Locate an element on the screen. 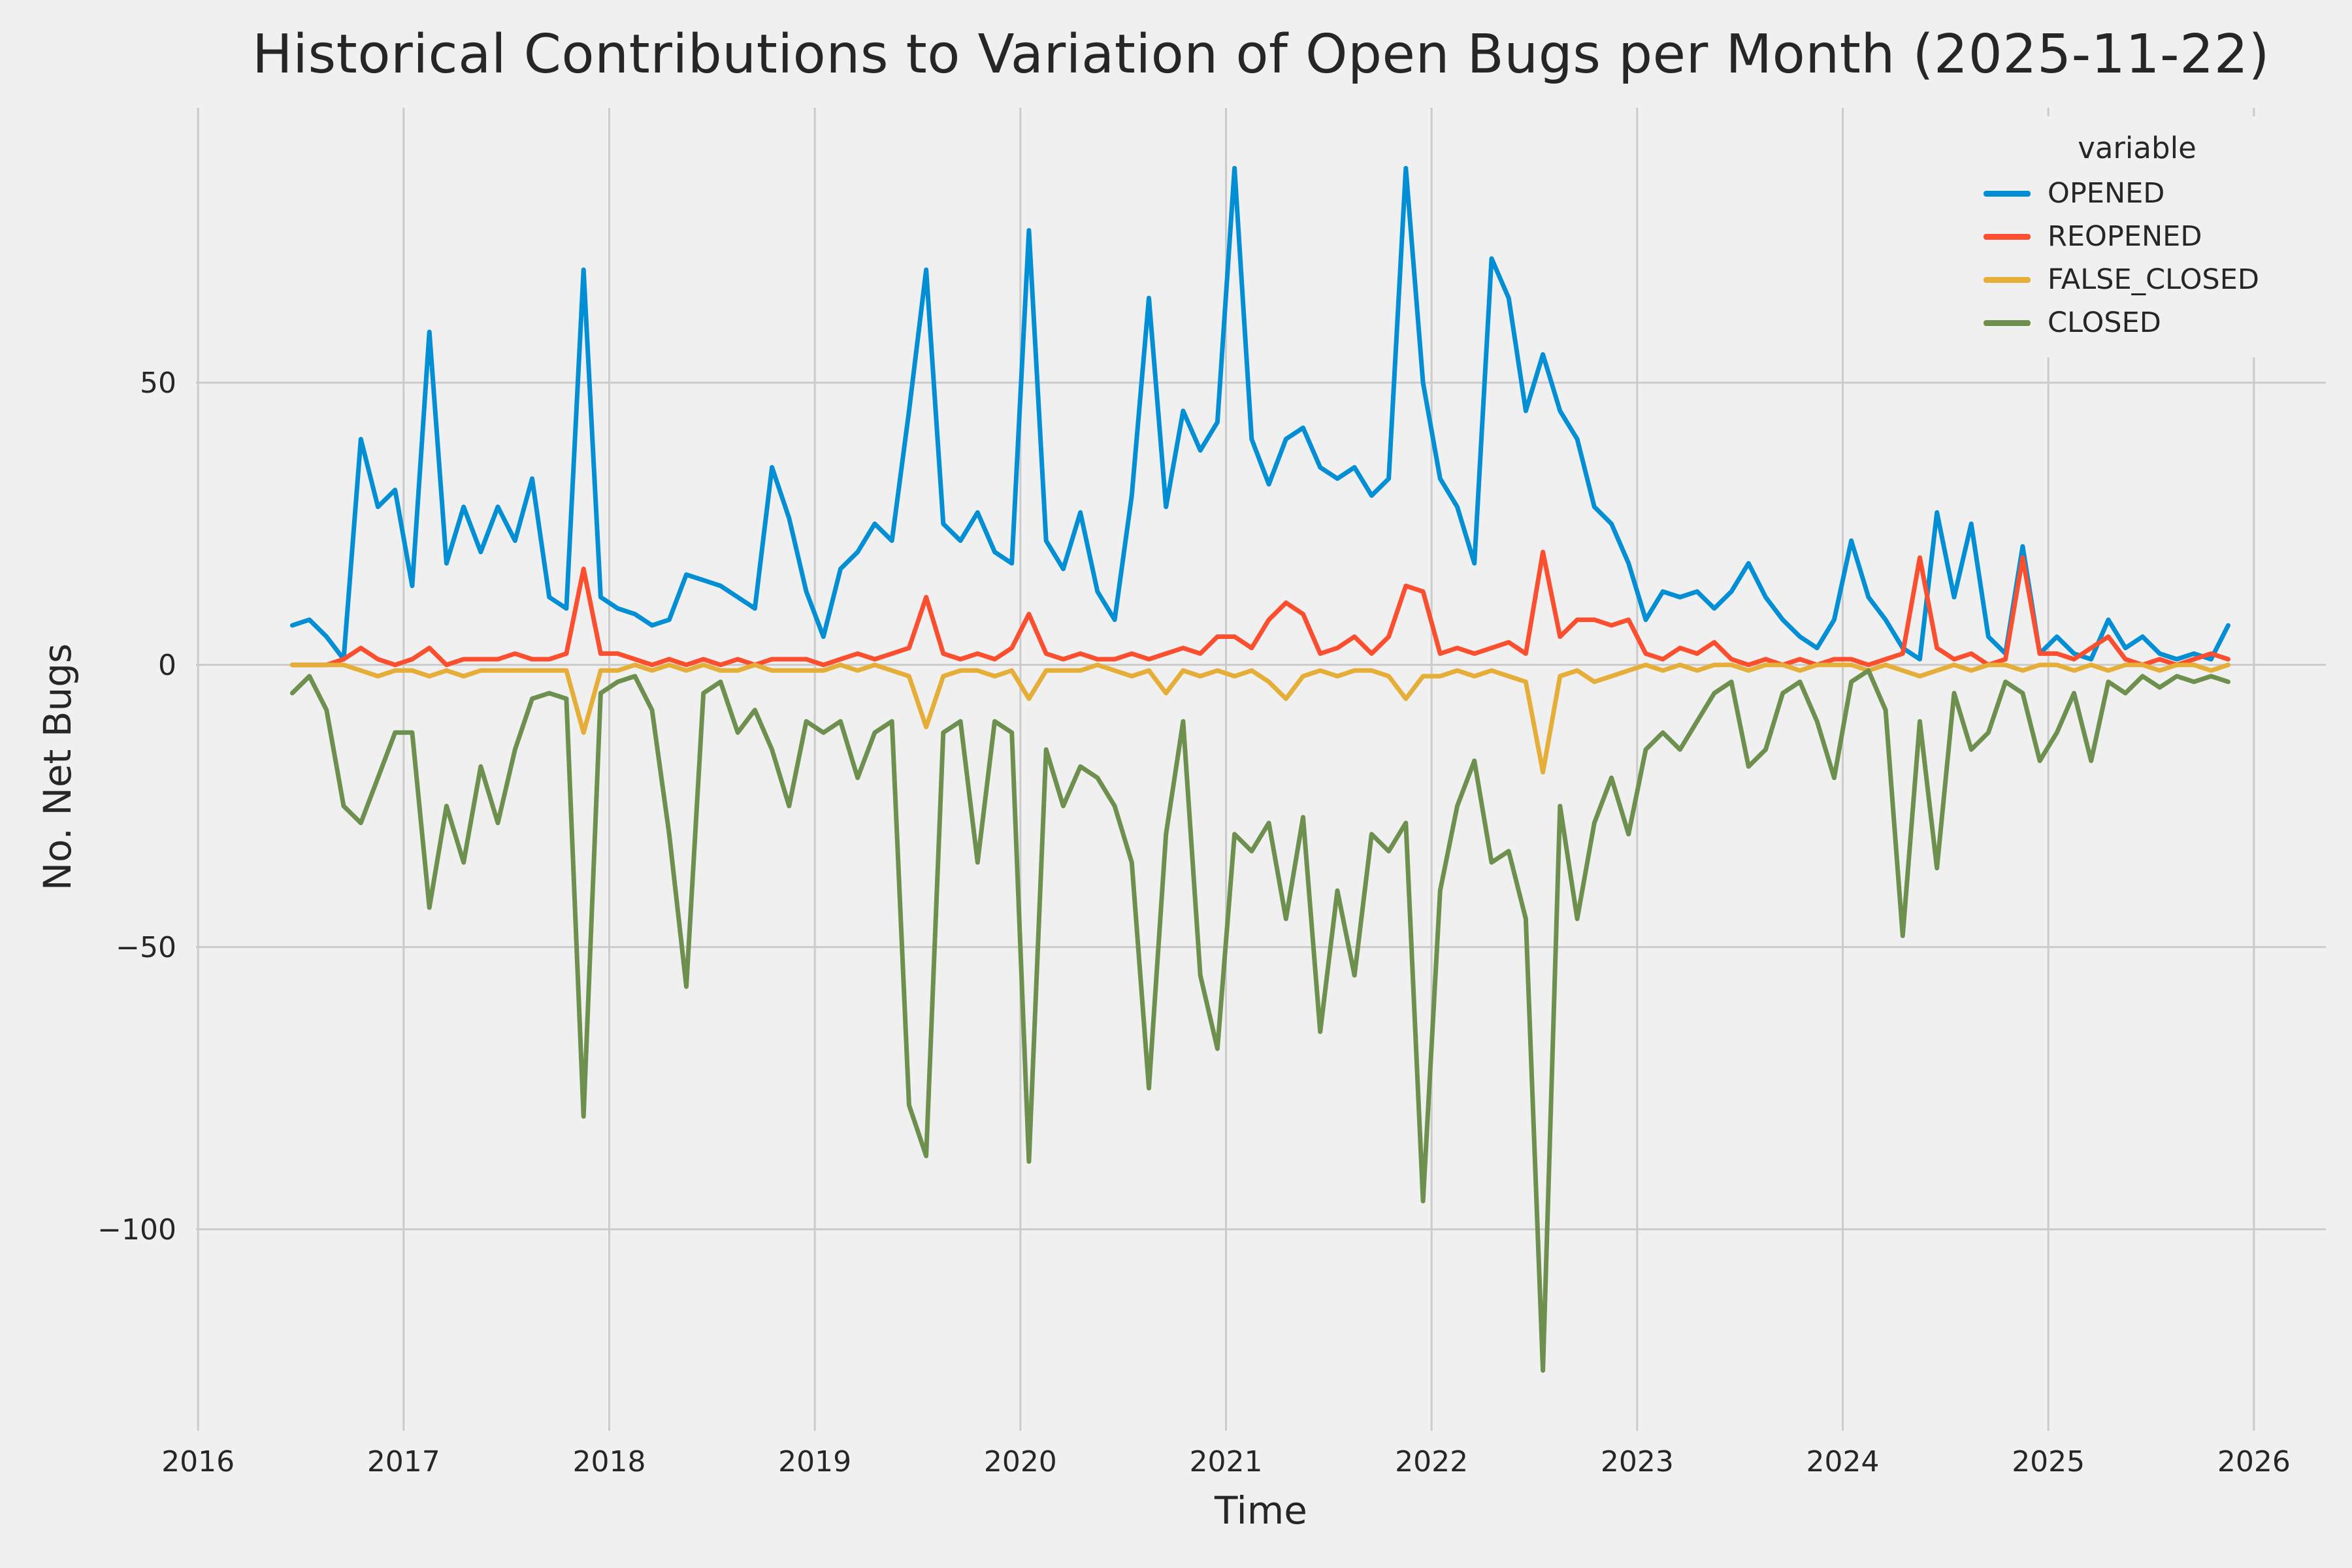 The width and height of the screenshot is (2352, 1568). legend-swatch-closed is located at coordinates (2007, 322).